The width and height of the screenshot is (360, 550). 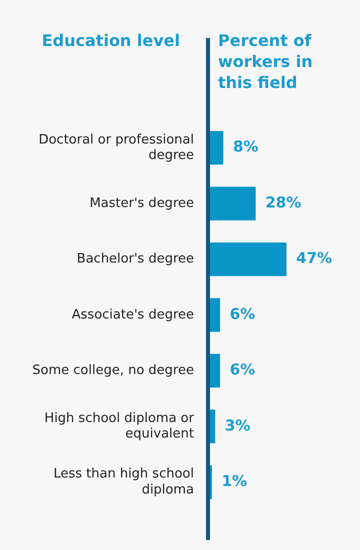 What do you see at coordinates (133, 314) in the screenshot?
I see `y-tick-label: Associate's degree` at bounding box center [133, 314].